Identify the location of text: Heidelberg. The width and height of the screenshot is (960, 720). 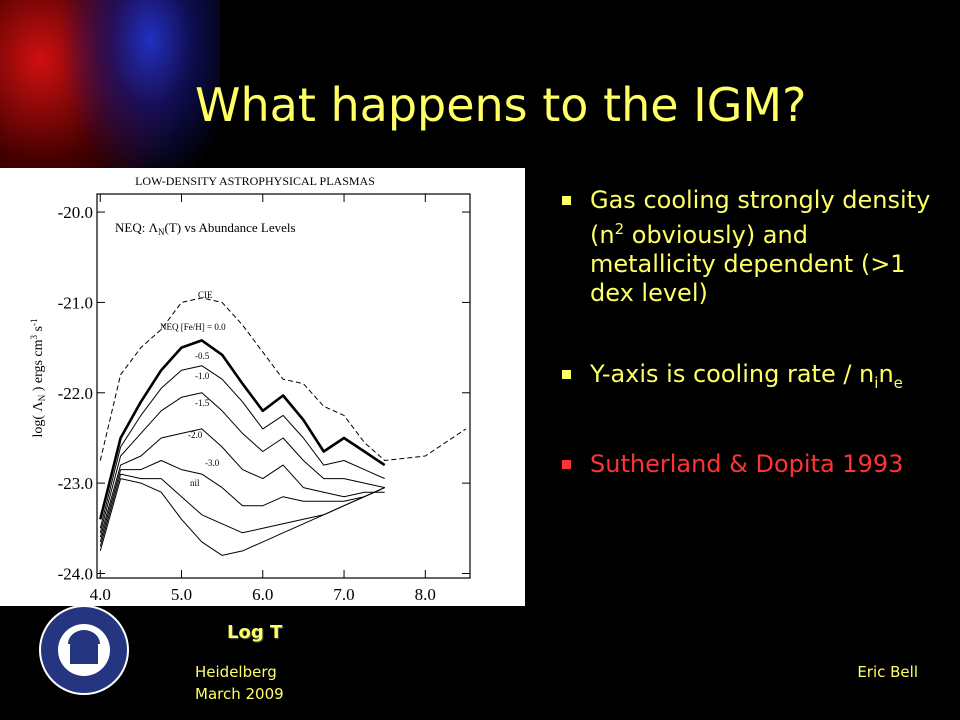
(236, 672).